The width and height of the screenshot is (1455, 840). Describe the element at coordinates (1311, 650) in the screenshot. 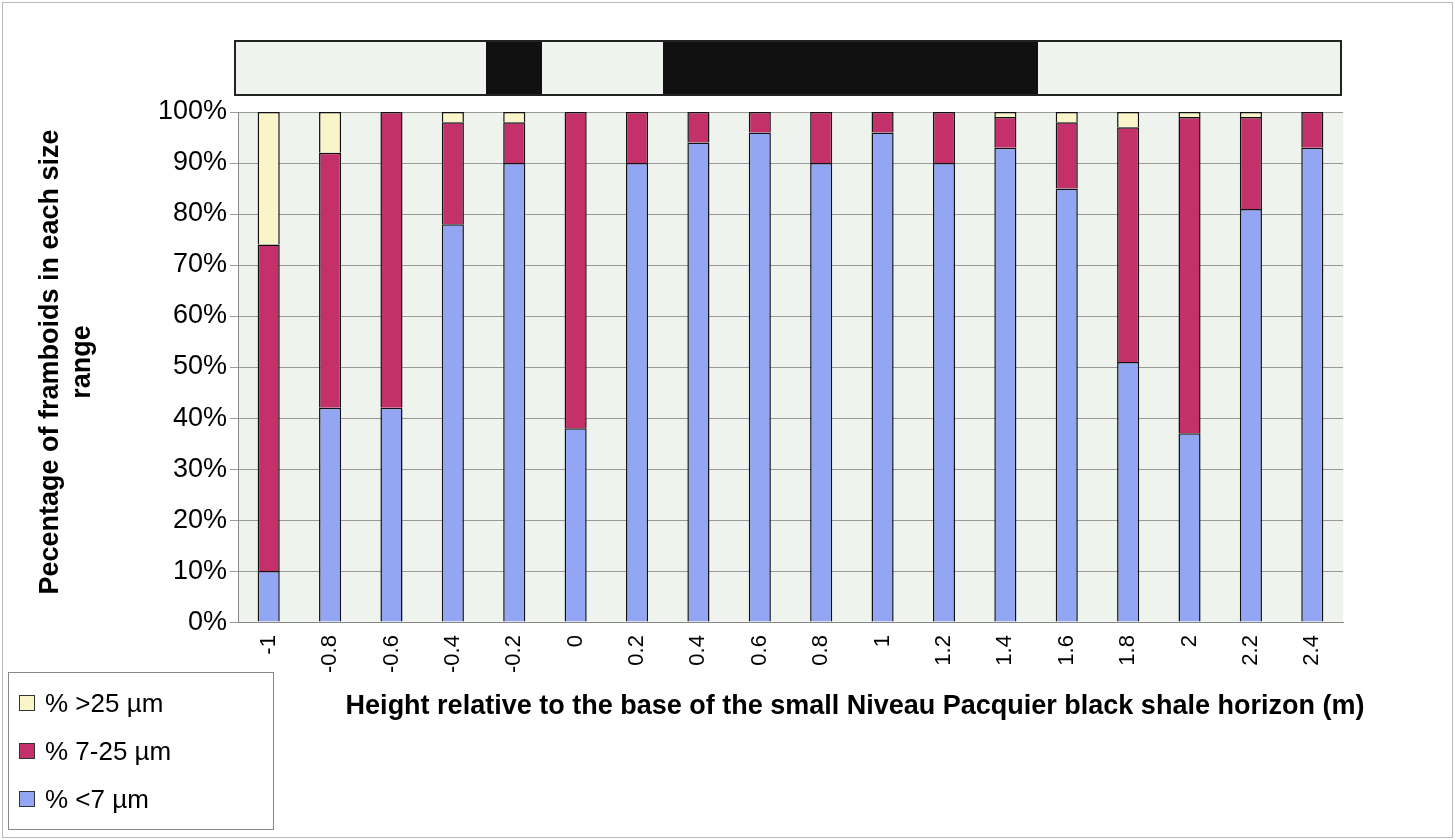

I see `x-tick-label: 2.4` at that location.